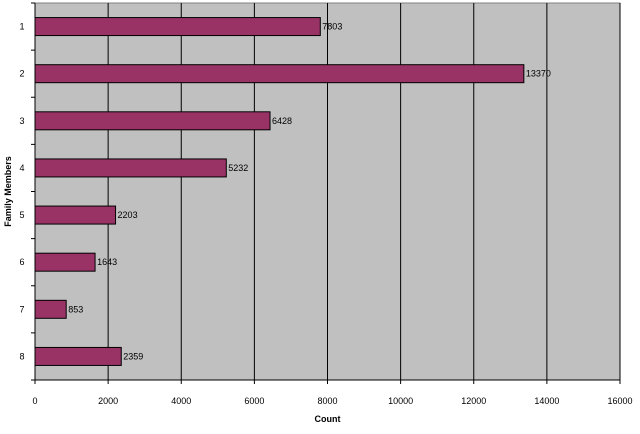 The image size is (640, 434). Describe the element at coordinates (327, 401) in the screenshot. I see `x-tick-label: 8000` at that location.